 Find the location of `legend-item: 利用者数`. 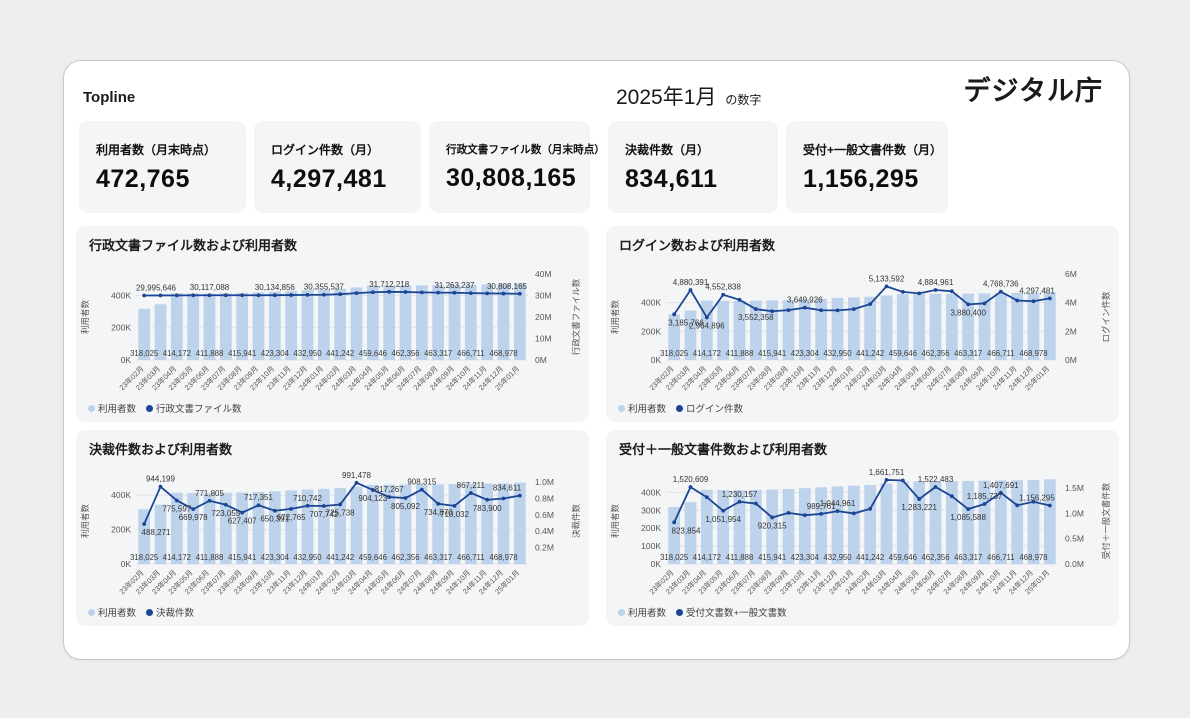

legend-item: 利用者数 is located at coordinates (642, 408).